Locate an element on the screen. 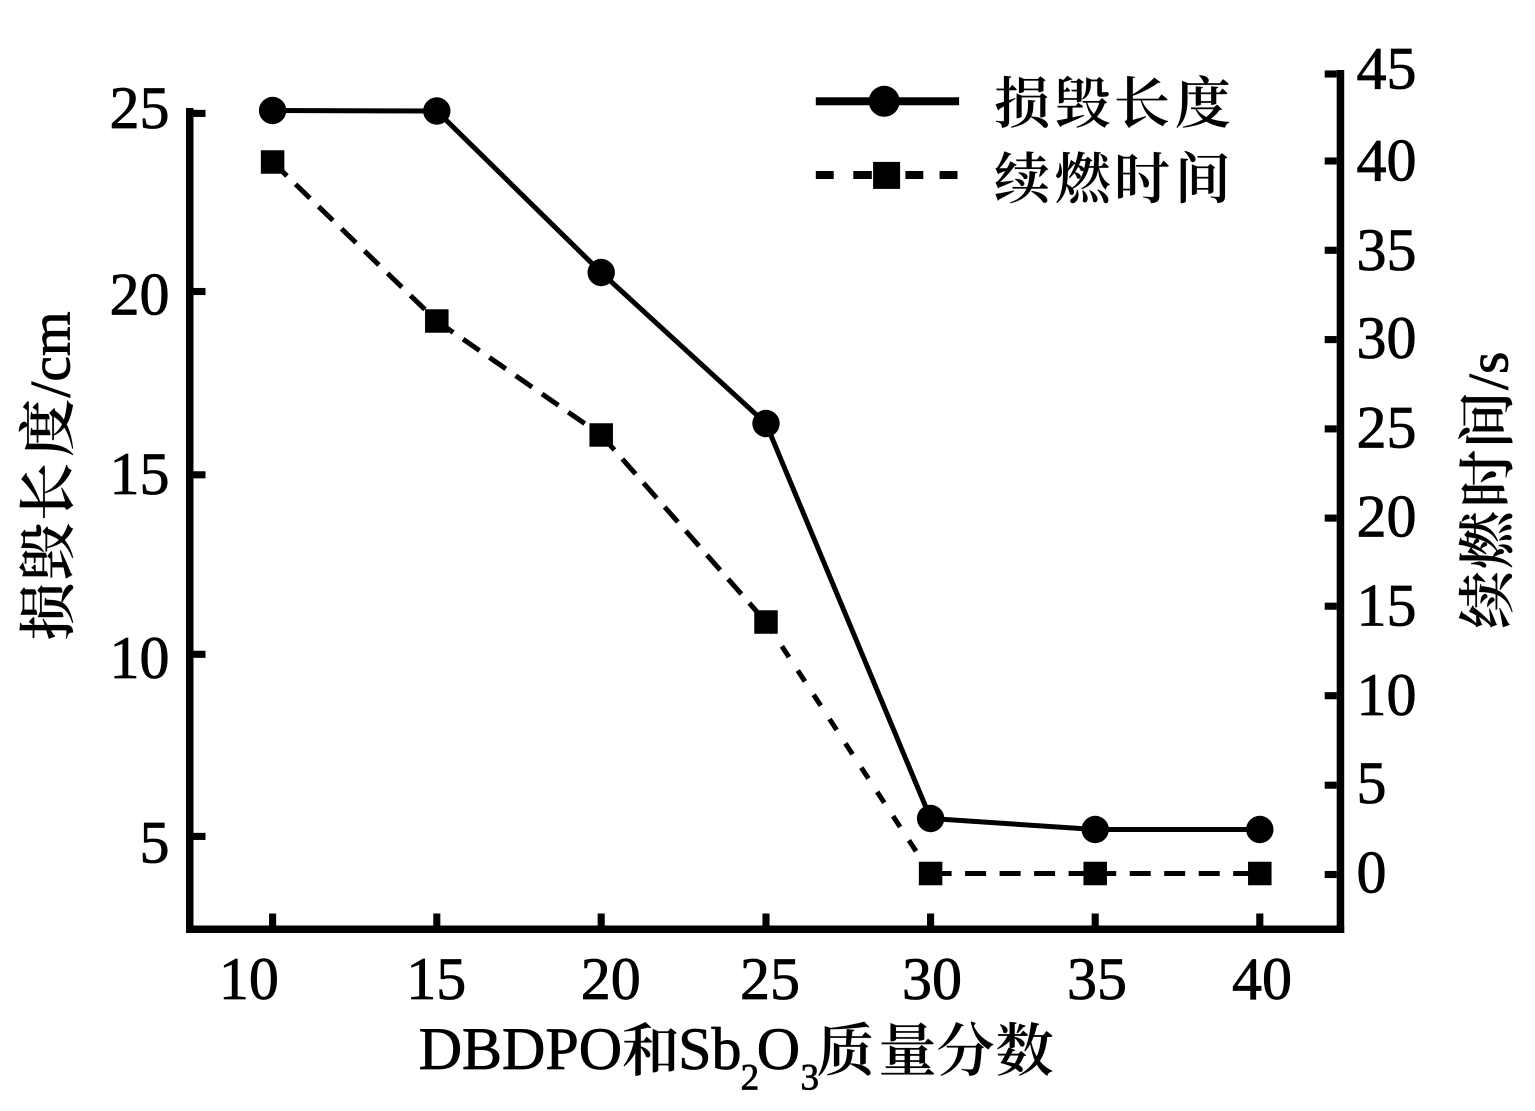 This screenshot has width=1535, height=1111. svg-text: O is located at coordinates (778, 1049).